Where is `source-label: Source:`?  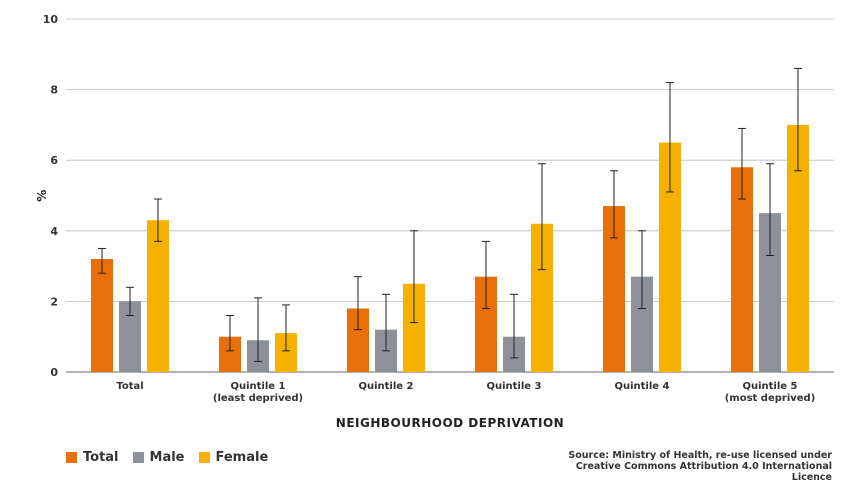
source-label: Source: is located at coordinates (589, 455).